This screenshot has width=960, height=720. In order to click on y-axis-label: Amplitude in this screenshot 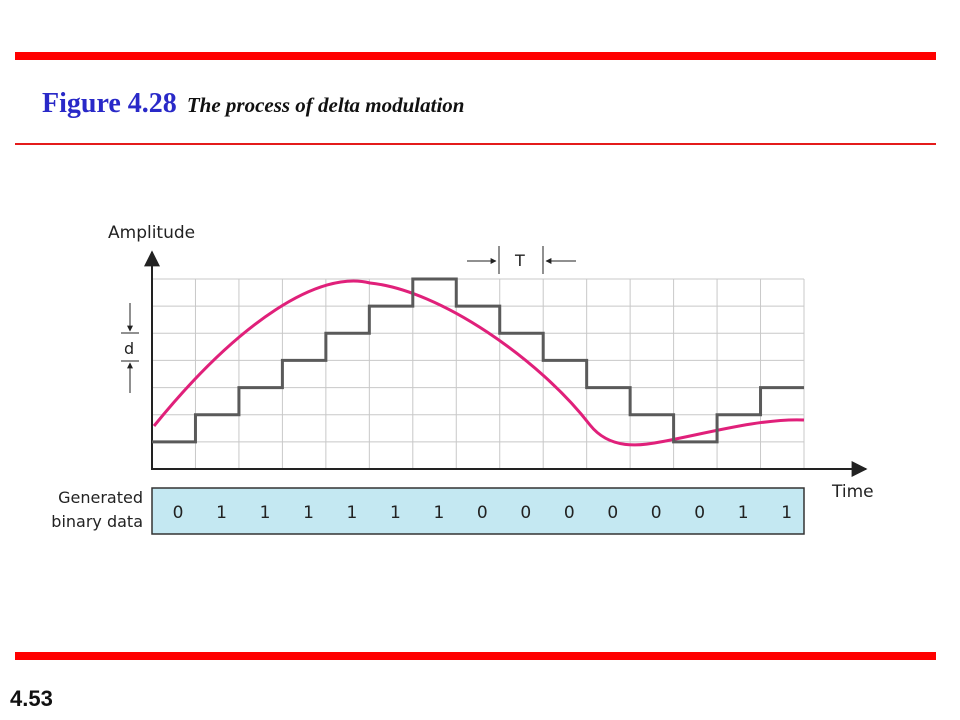, I will do `click(151, 233)`.